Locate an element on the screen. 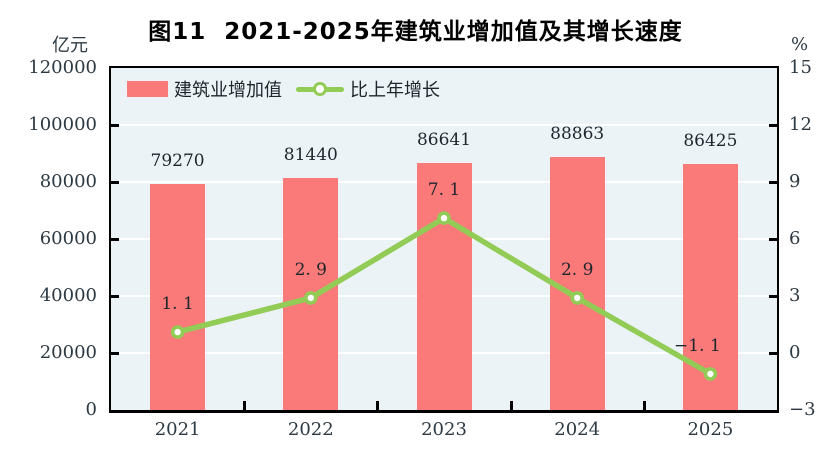 The width and height of the screenshot is (831, 456). line-value-label: 1. 1 is located at coordinates (177, 304).